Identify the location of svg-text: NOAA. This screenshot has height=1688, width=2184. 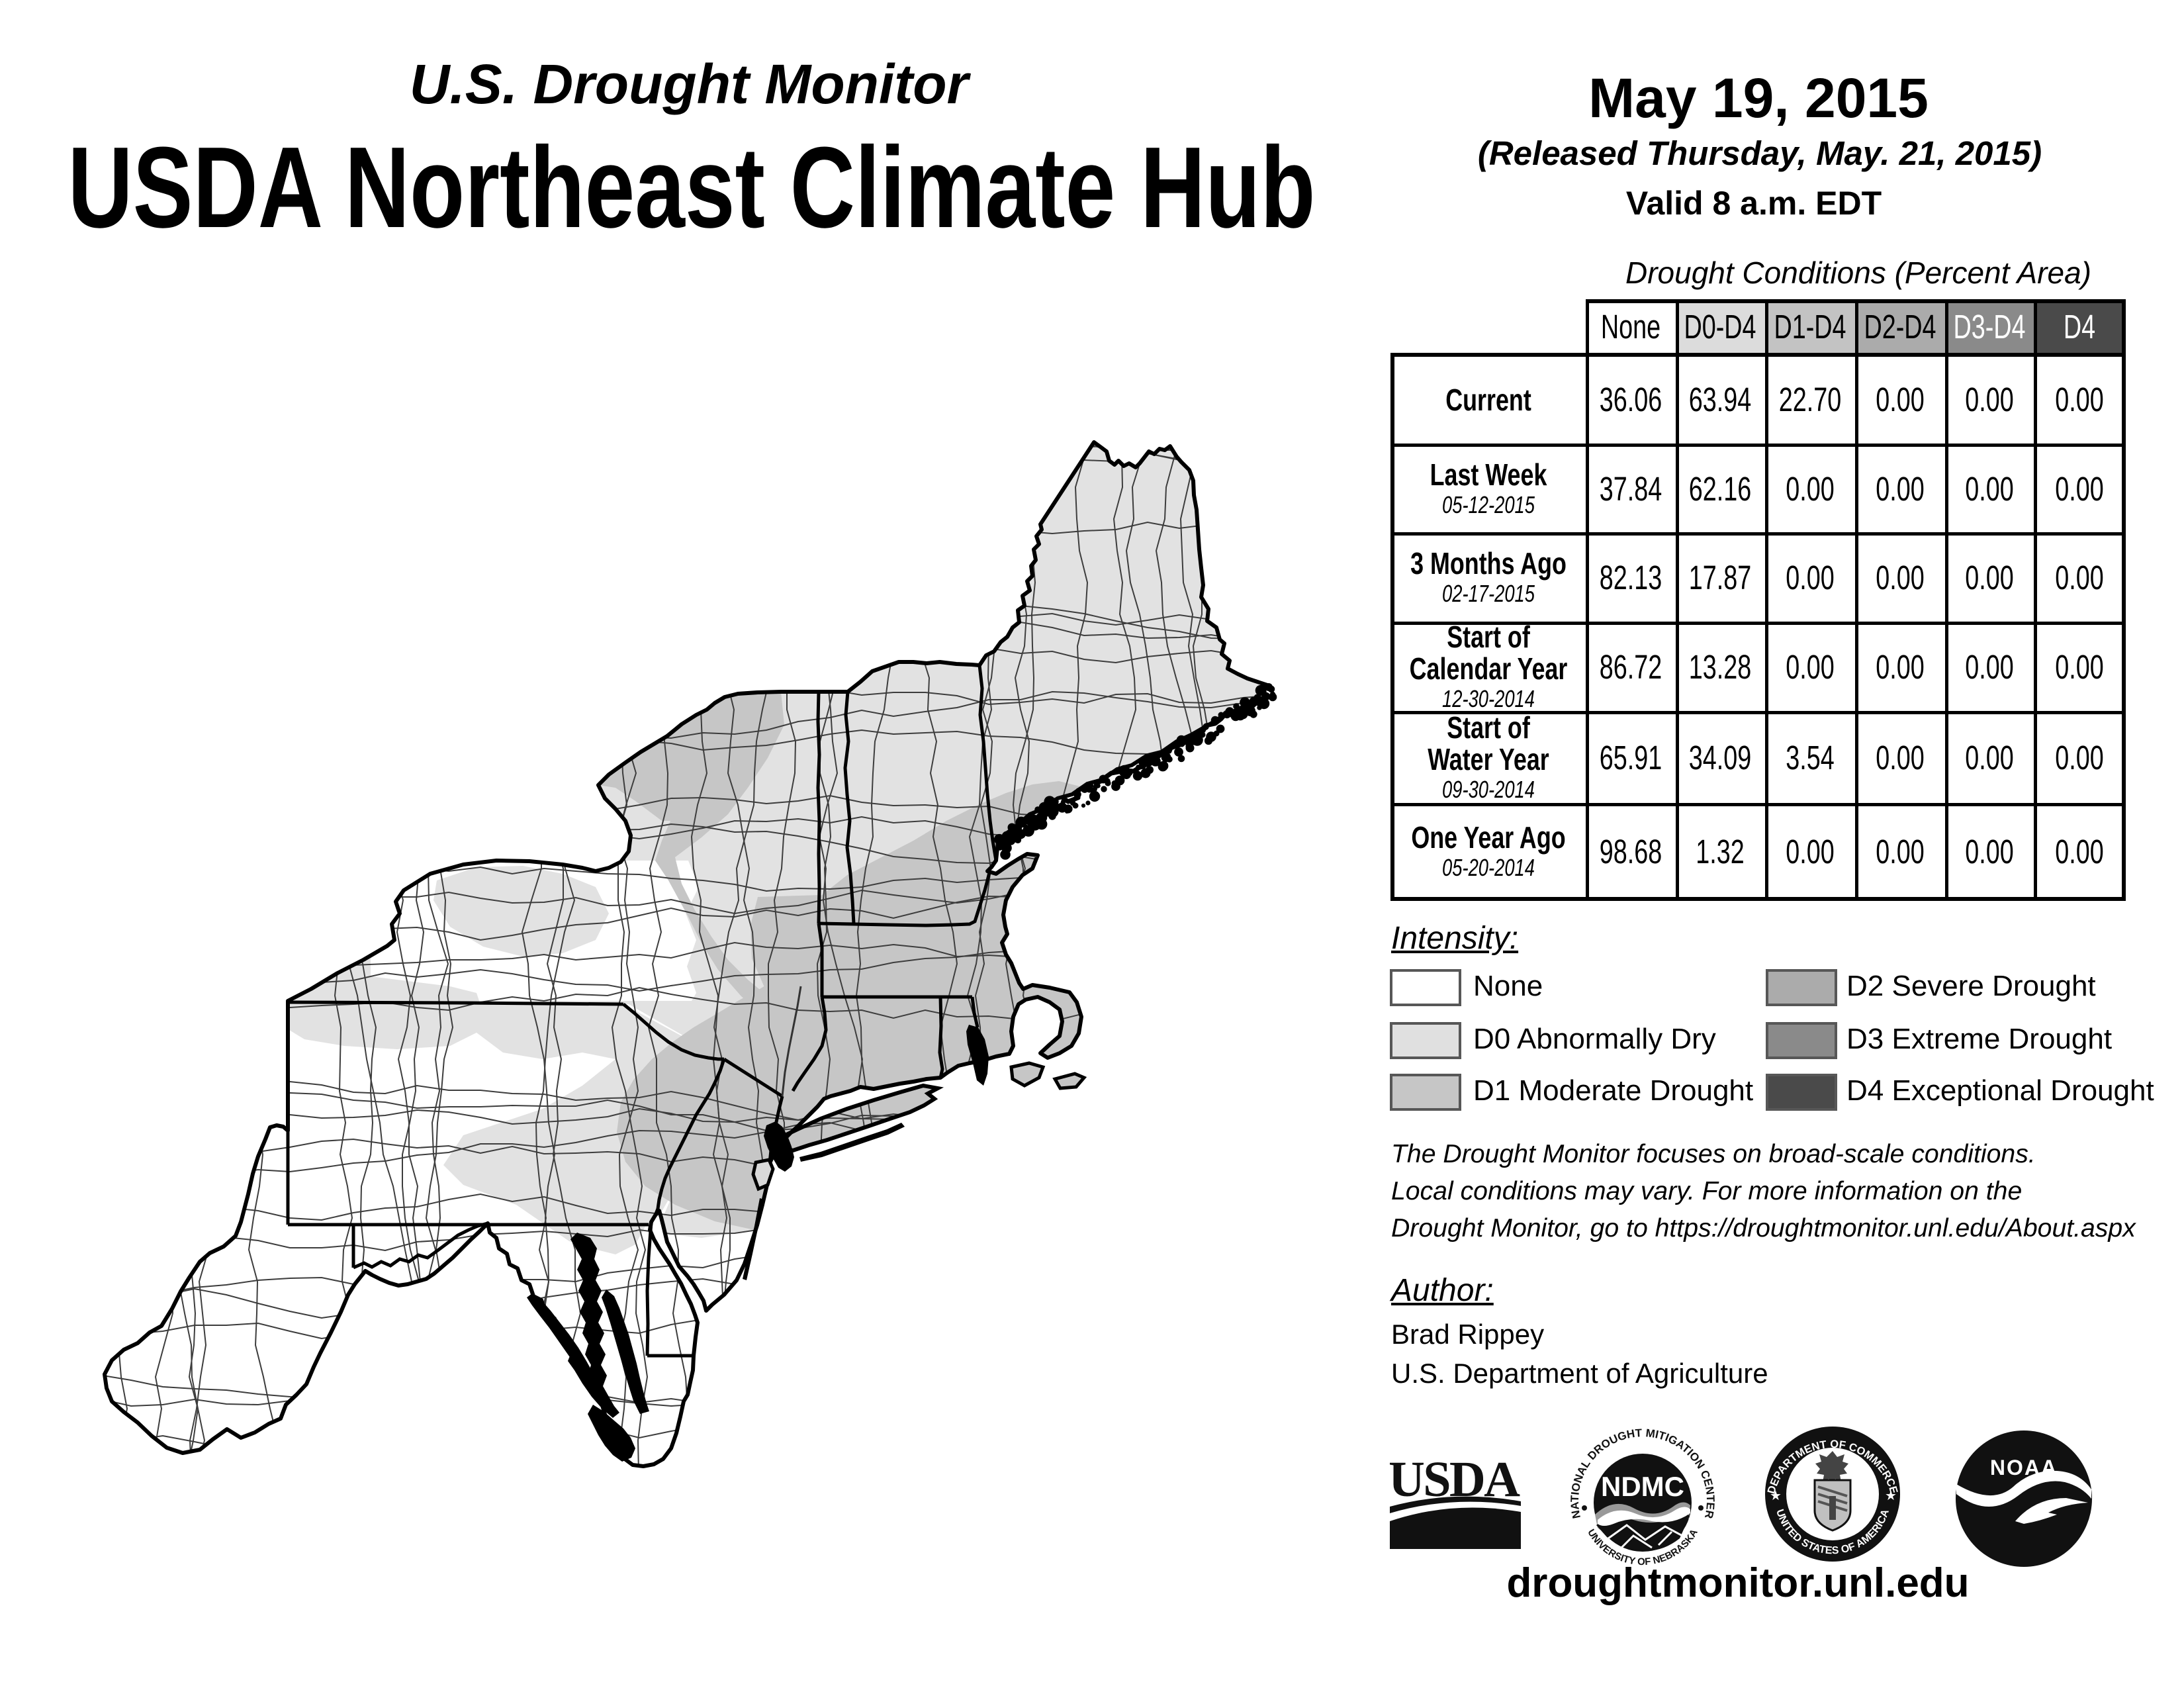
(2024, 1467).